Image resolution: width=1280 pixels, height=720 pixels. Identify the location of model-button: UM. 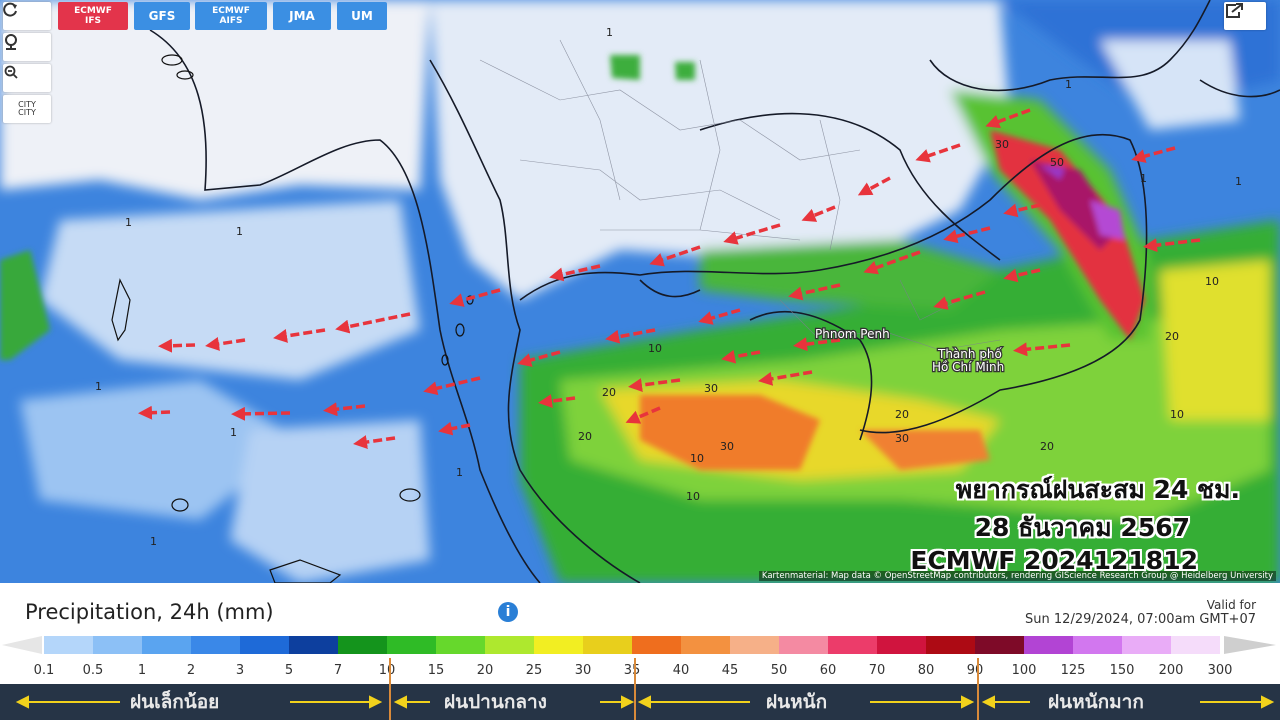
(362, 16).